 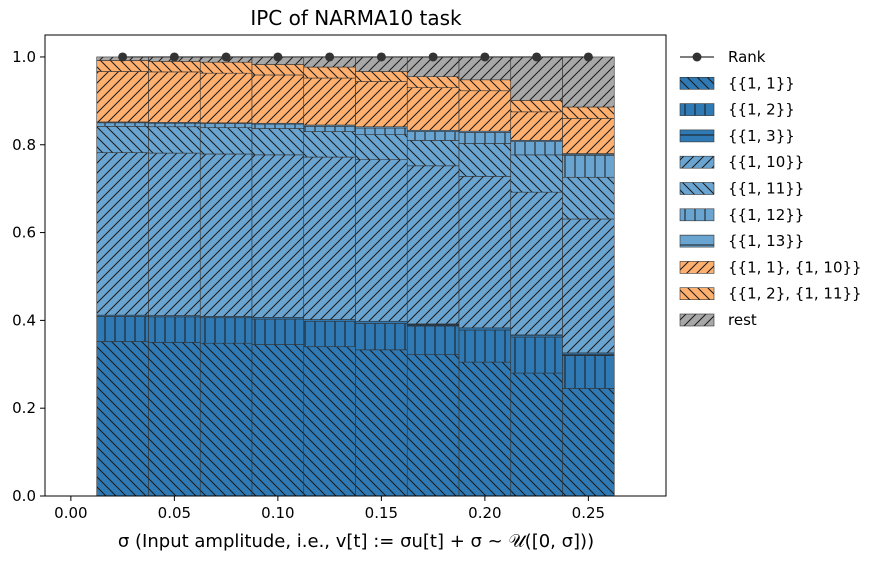 What do you see at coordinates (766, 189) in the screenshot?
I see `legend-label: {{1, 11}}` at bounding box center [766, 189].